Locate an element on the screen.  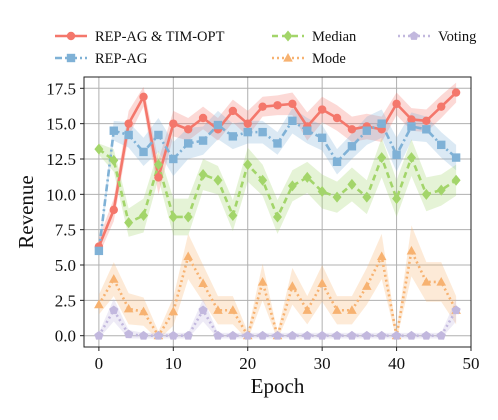
legend-label-rep-ag-tim-opt: REP-AG & TIM-OPT is located at coordinates (160, 37).